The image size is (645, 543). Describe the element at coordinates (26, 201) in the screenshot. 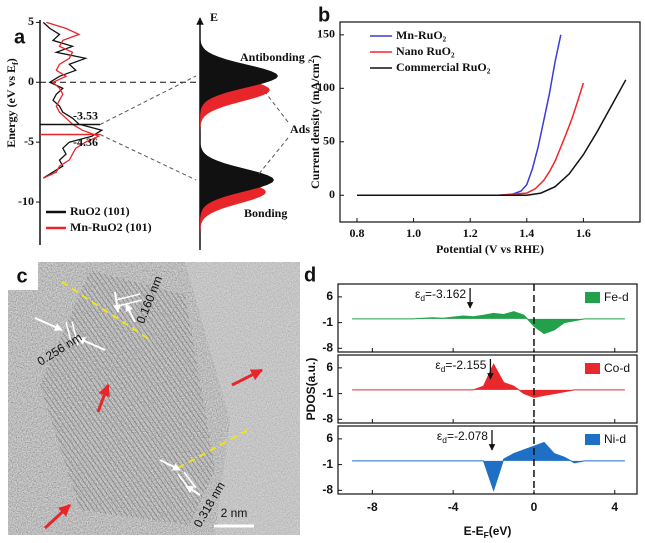

I see `y-tick-label: -10` at that location.